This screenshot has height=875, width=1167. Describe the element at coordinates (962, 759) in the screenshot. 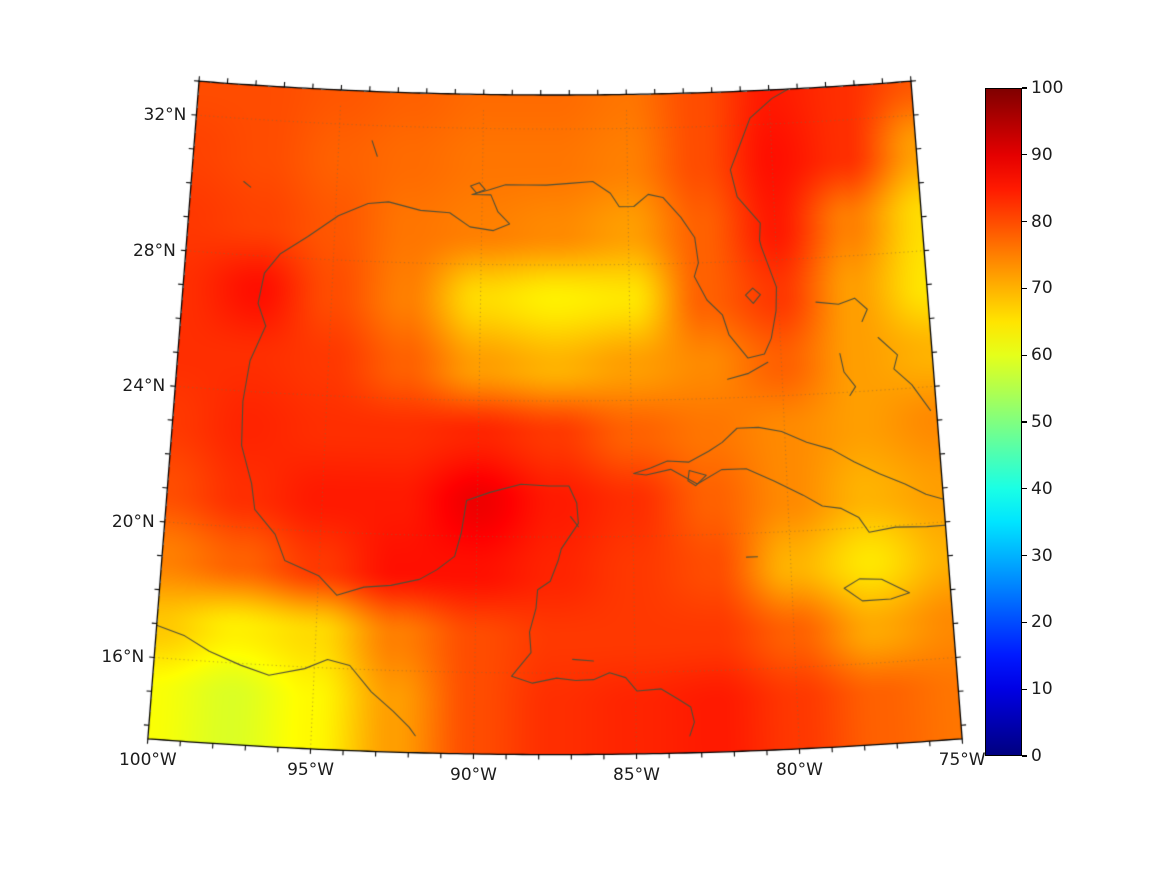

I see `lon-tick-label: 75°W` at that location.